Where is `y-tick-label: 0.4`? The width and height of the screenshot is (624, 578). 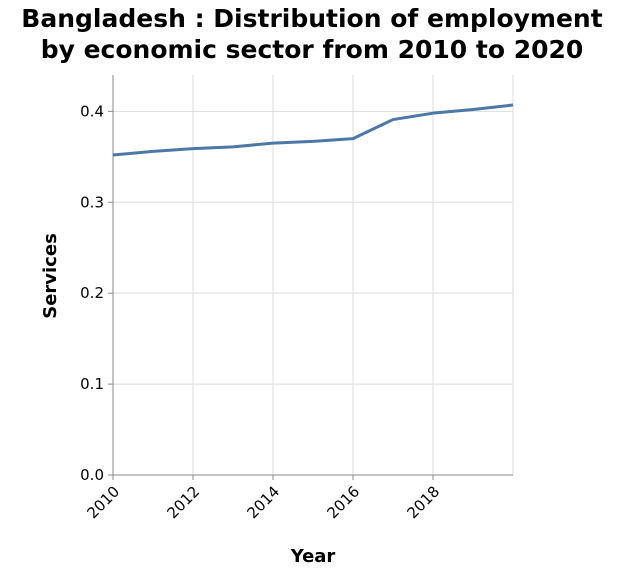 y-tick-label: 0.4 is located at coordinates (92, 111).